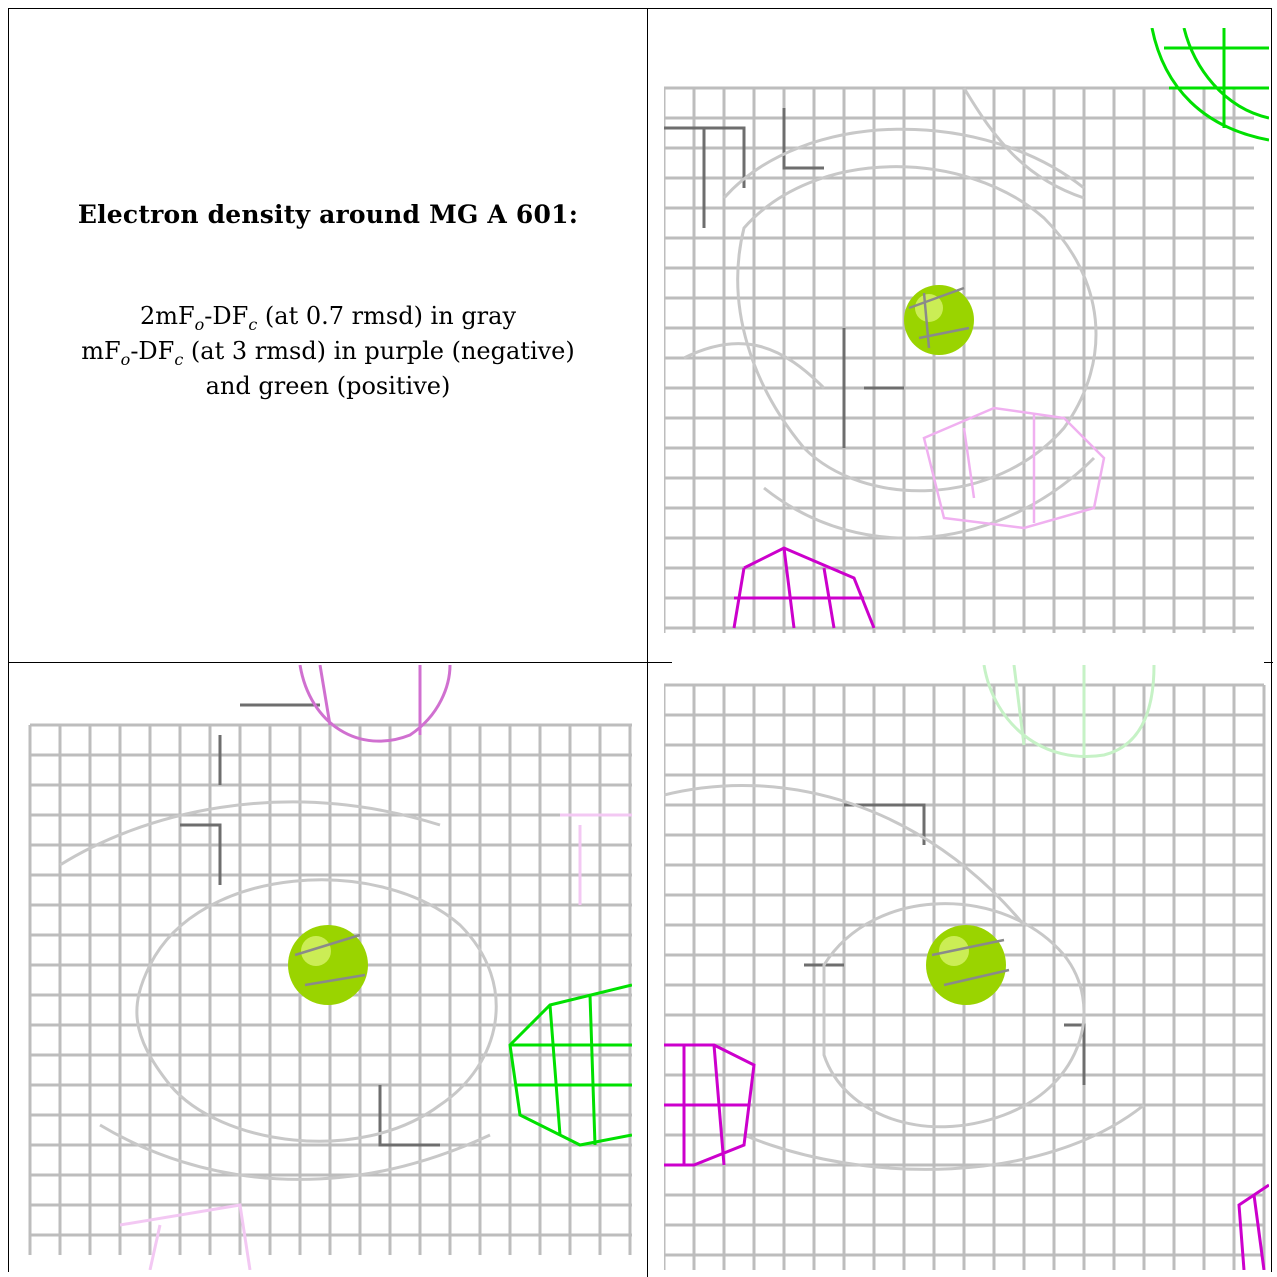 The height and width of the screenshot is (1277, 1277). Describe the element at coordinates (328, 386) in the screenshot. I see `legend-line-positive: and green (positive)` at that location.